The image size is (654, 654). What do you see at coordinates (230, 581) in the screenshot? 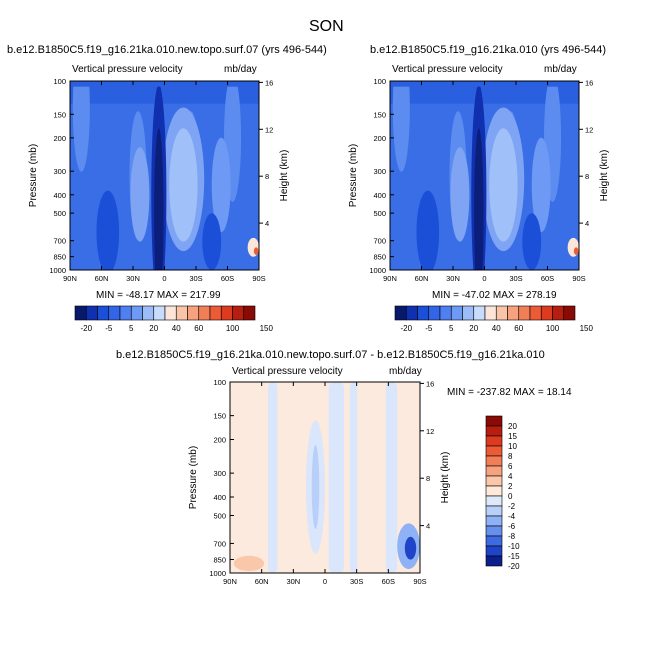
I see `diff-x-tick-label: 90N` at bounding box center [230, 581].